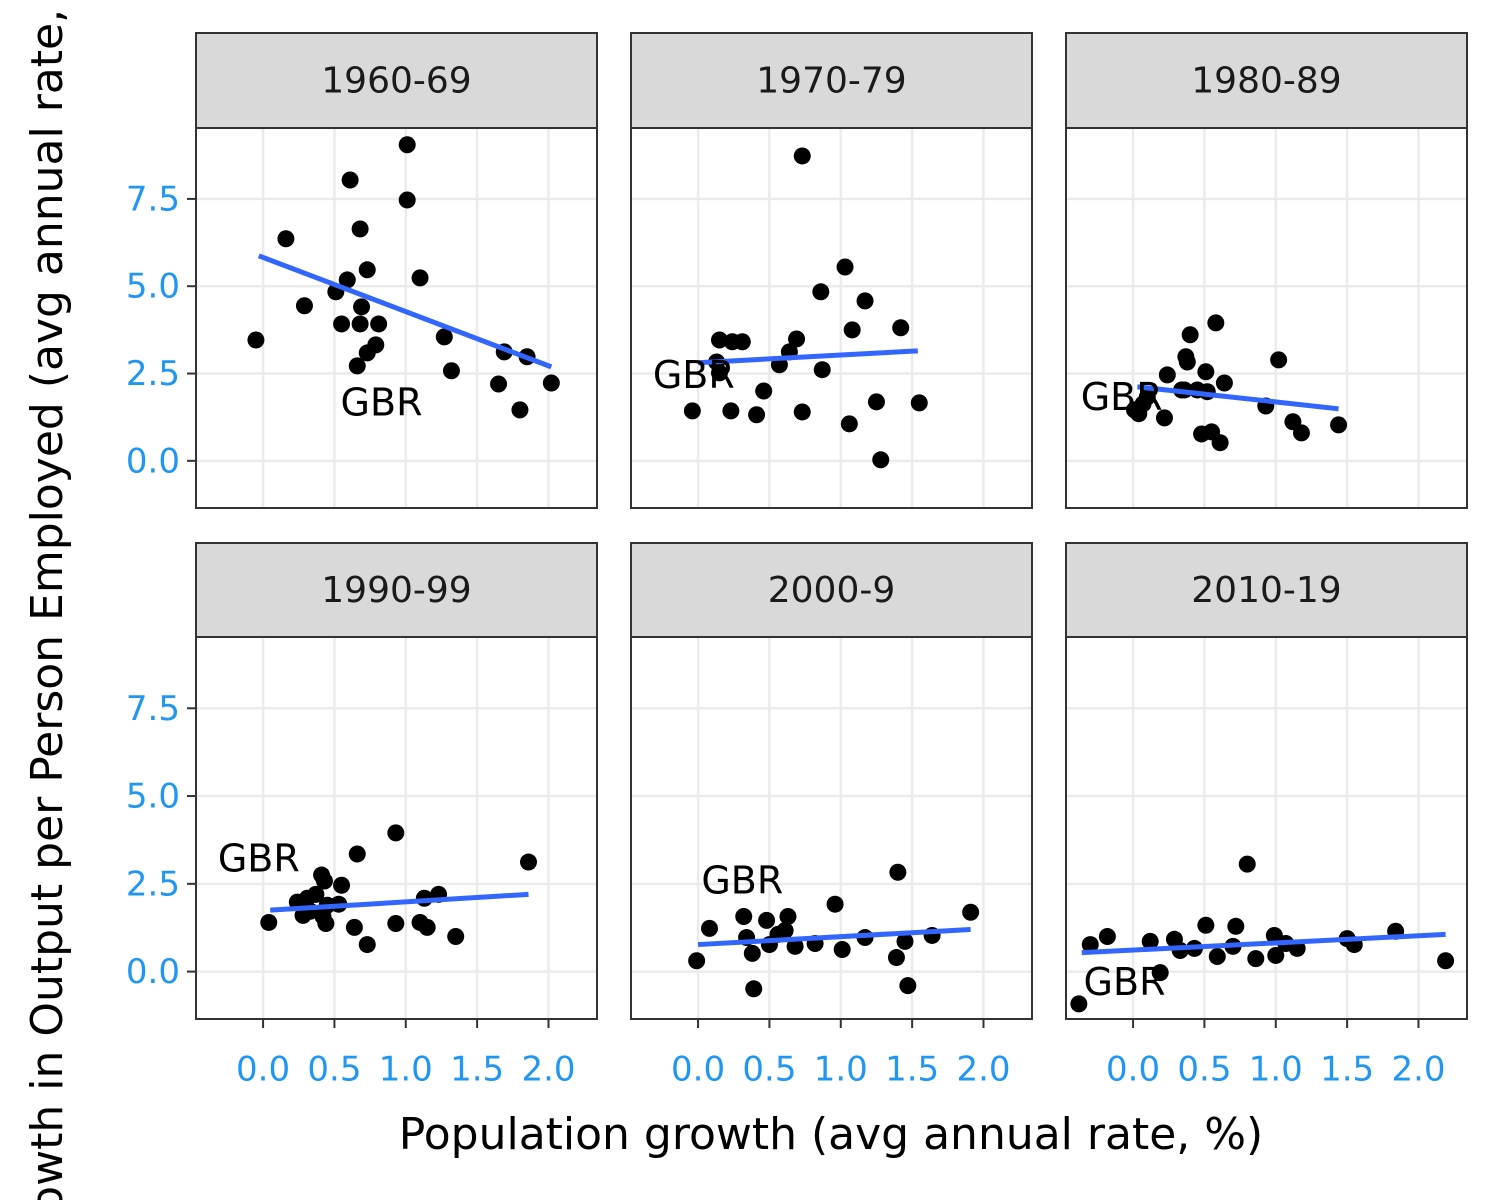 The width and height of the screenshot is (1500, 1200). What do you see at coordinates (153, 709) in the screenshot?
I see `y-tick-label: 7.5` at bounding box center [153, 709].